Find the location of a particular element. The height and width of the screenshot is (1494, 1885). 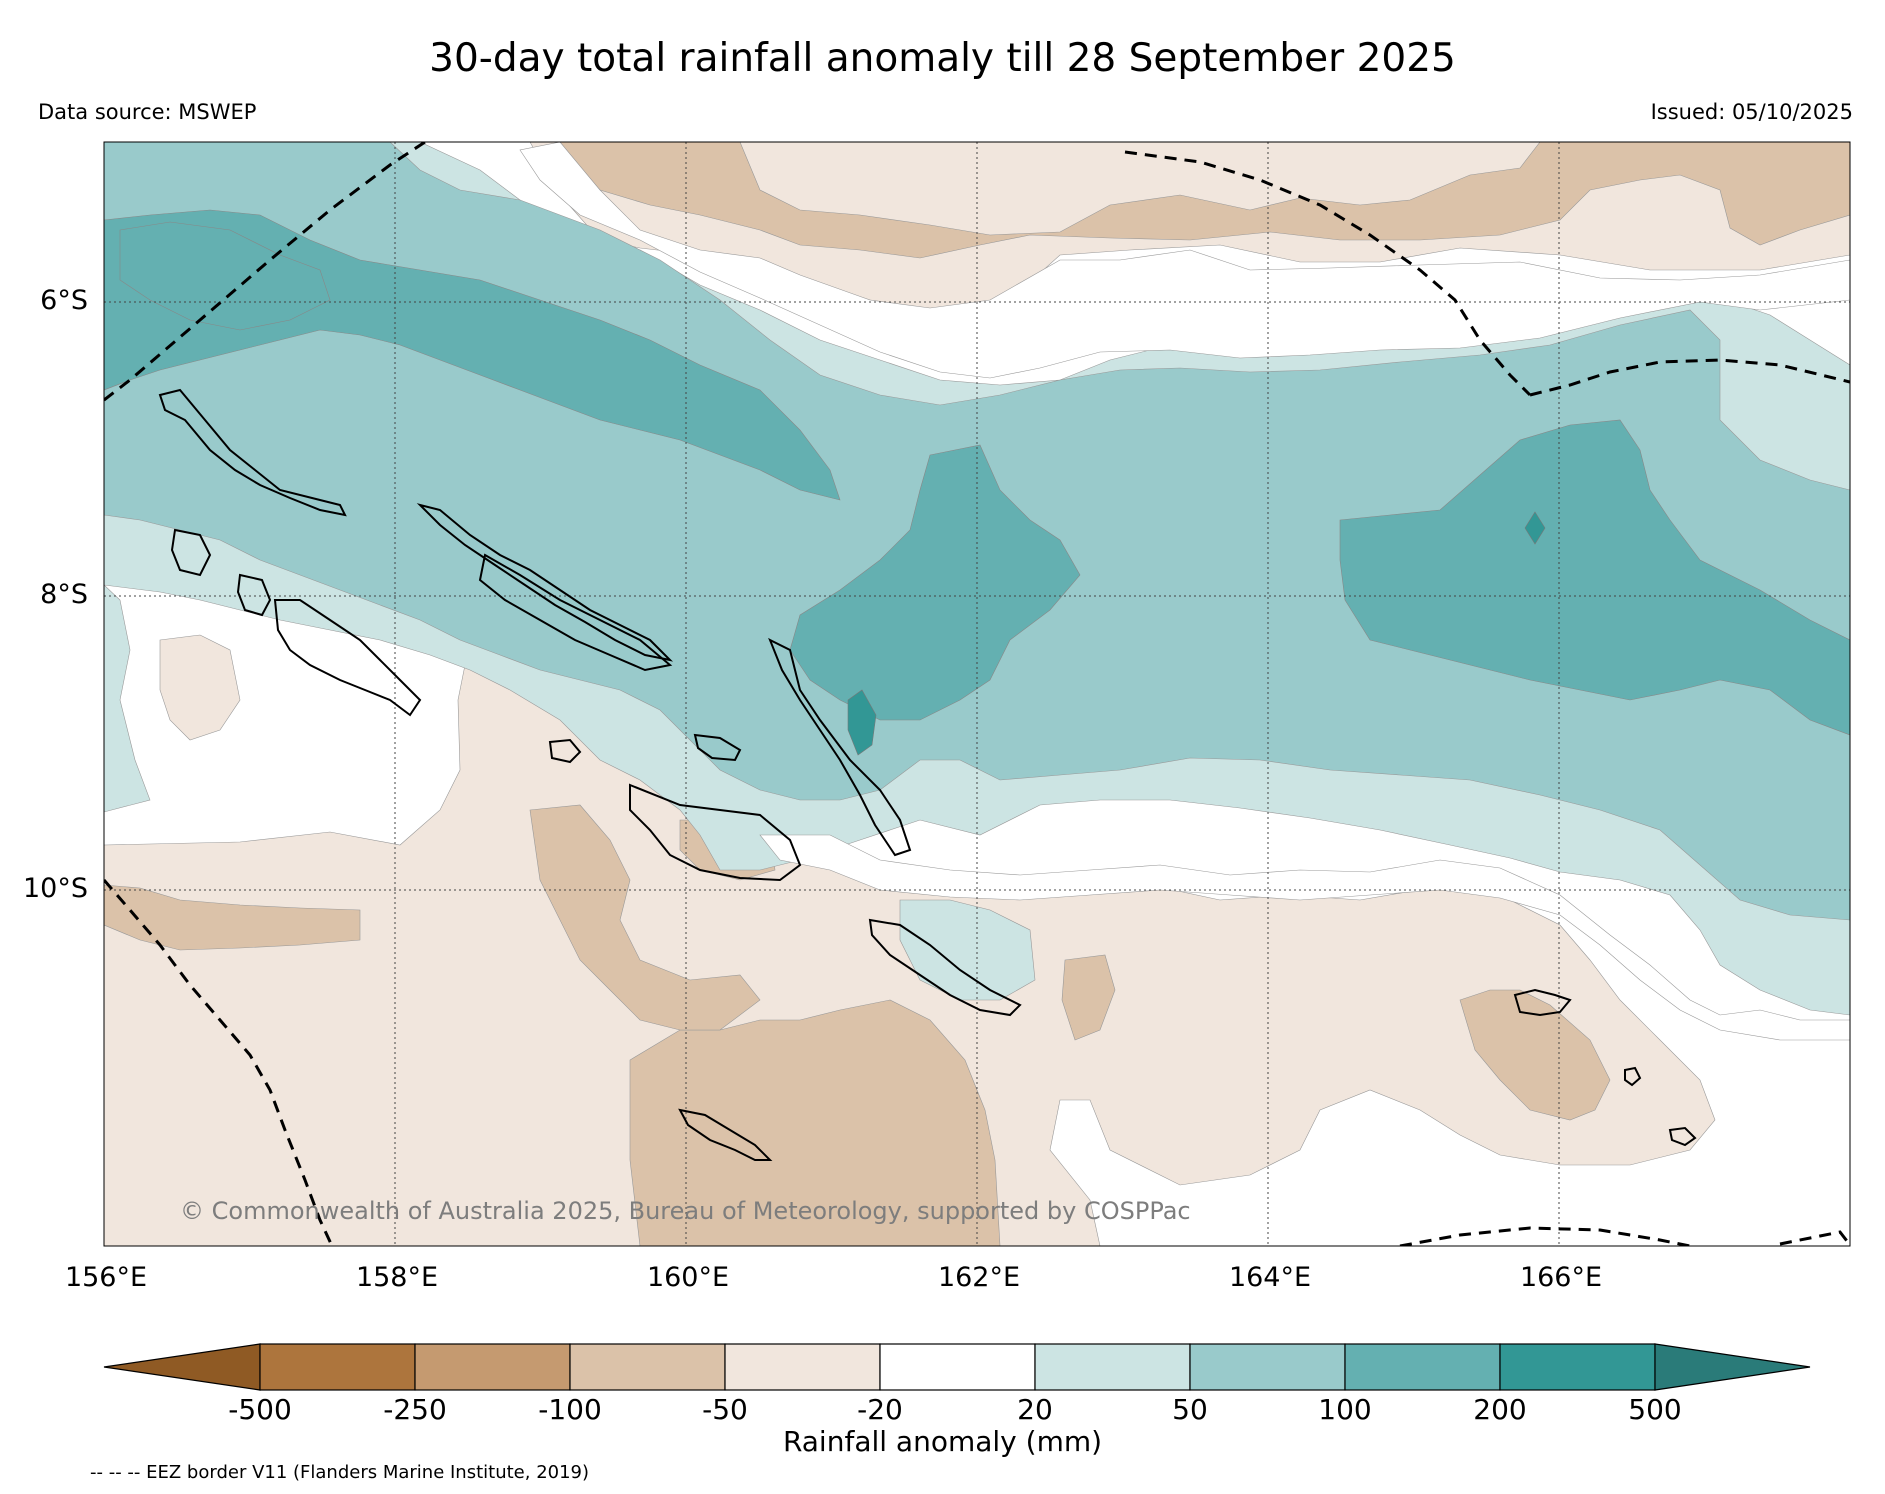

colorbar-tick: 100 is located at coordinates (1345, 1409).